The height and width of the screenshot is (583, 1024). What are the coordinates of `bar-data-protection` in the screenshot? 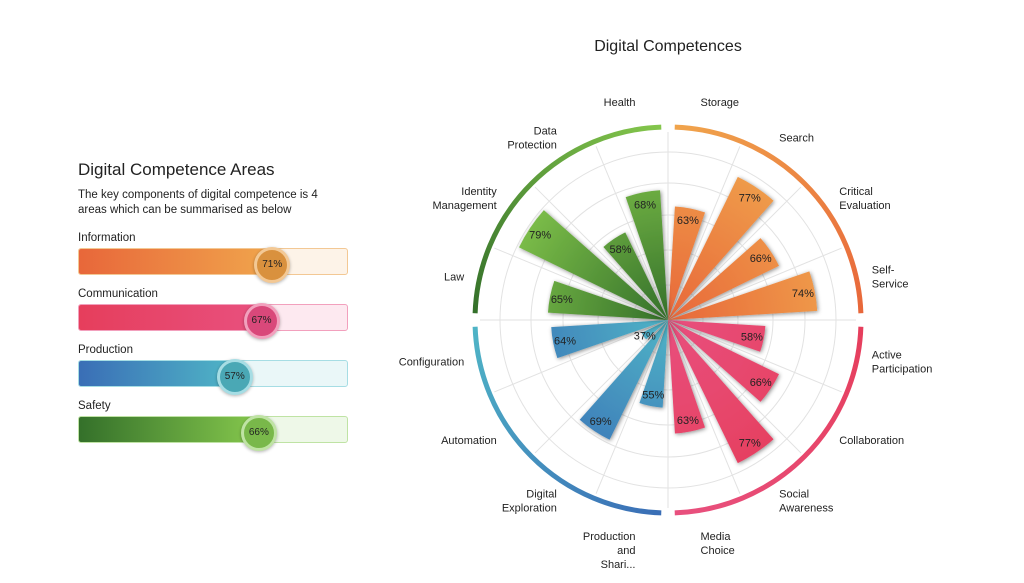 It's located at (635, 276).